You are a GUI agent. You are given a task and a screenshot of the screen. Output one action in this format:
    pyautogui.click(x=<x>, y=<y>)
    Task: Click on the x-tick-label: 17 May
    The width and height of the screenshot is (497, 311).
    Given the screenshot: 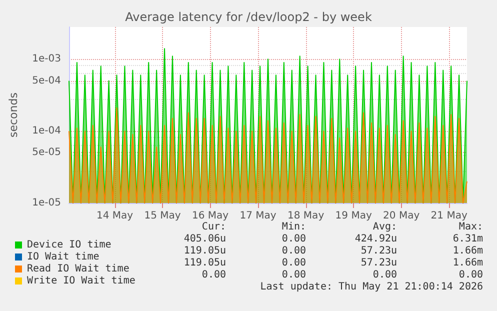 What is the action you would take?
    pyautogui.click(x=258, y=216)
    